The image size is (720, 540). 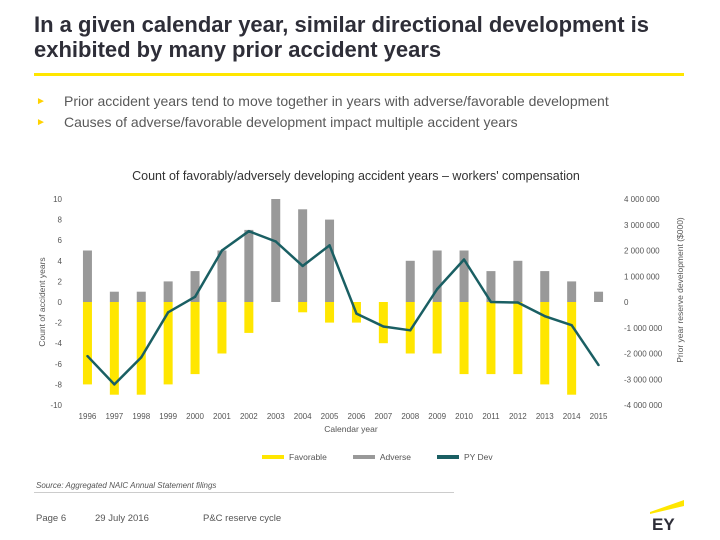 I want to click on x-tick-label: 2006, so click(x=357, y=416).